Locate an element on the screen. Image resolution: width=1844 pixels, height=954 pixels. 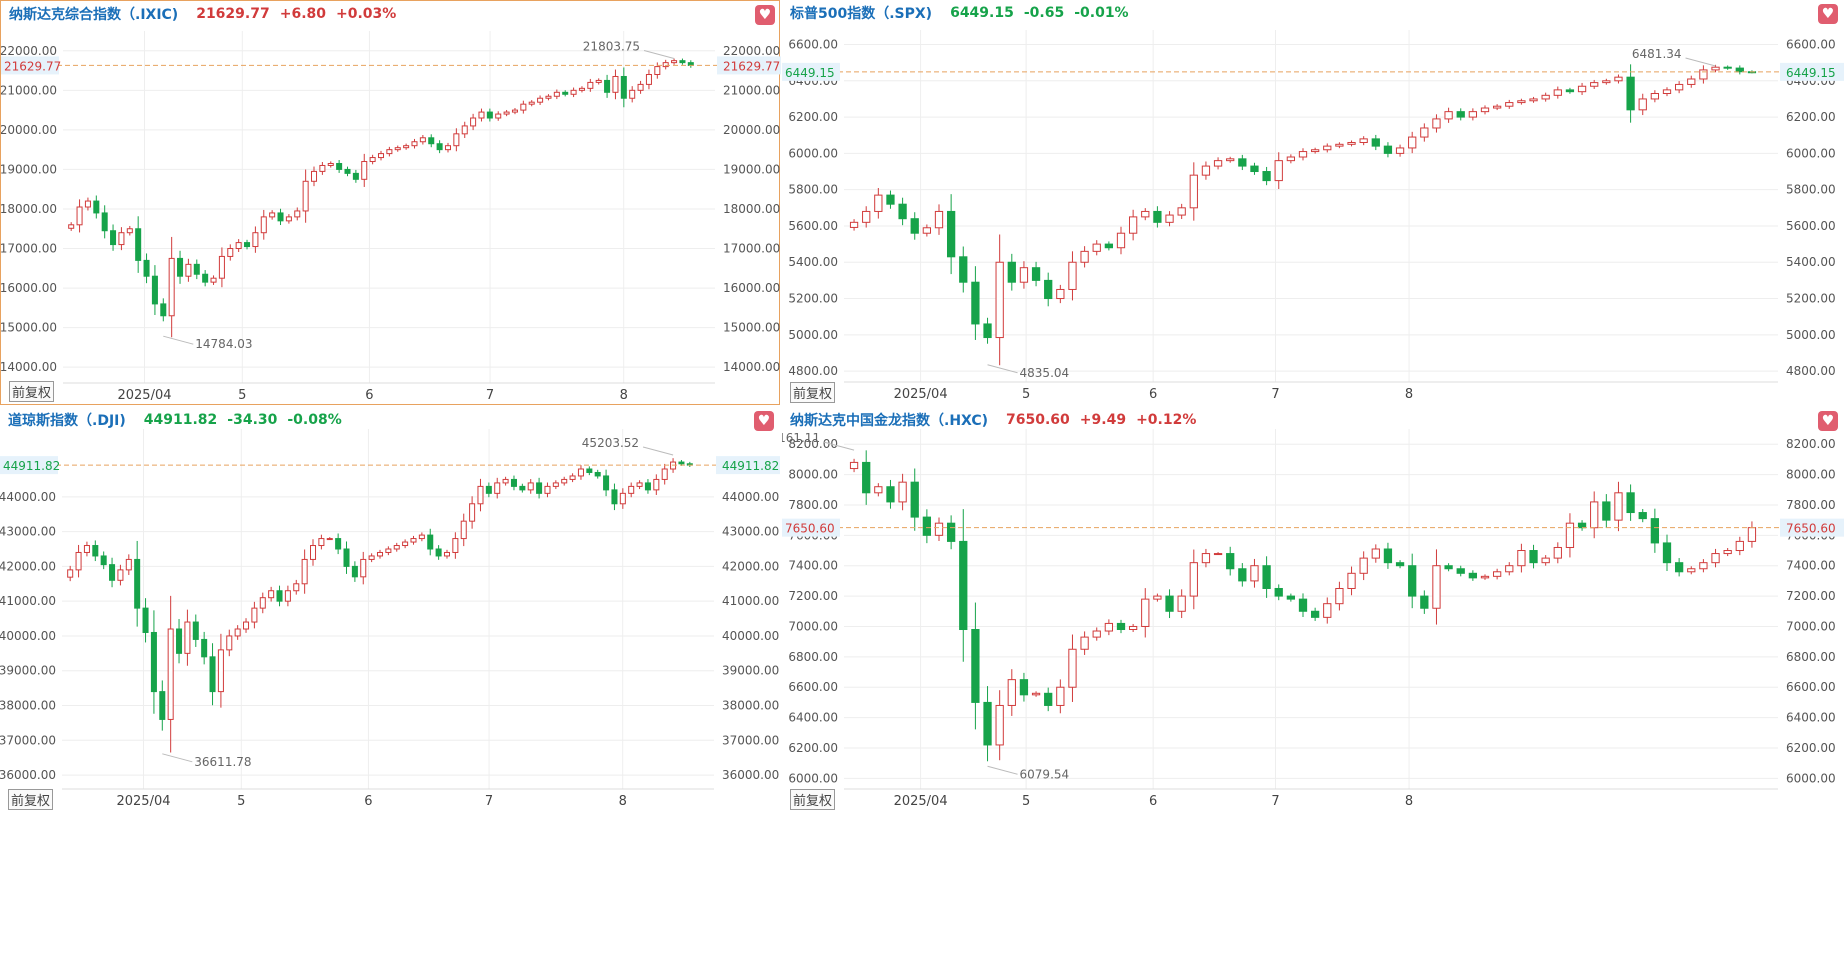
x-tick-label: 7 is located at coordinates (1275, 801).